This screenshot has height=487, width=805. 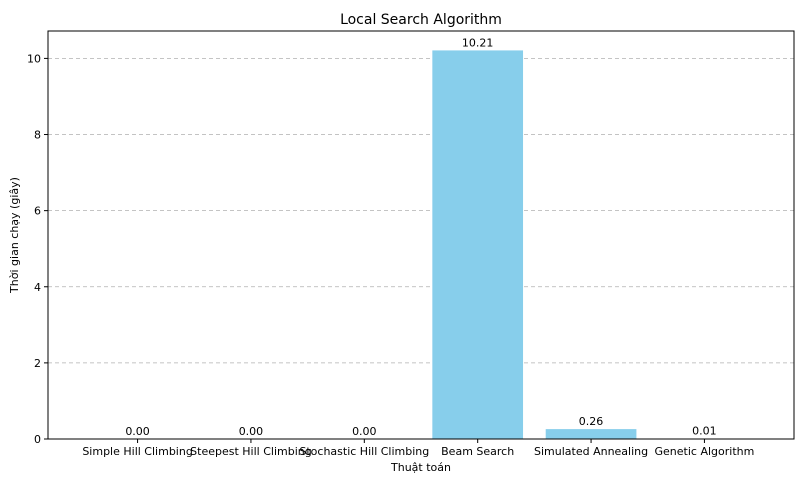 I want to click on y-tick-label: 10, so click(x=34, y=58).